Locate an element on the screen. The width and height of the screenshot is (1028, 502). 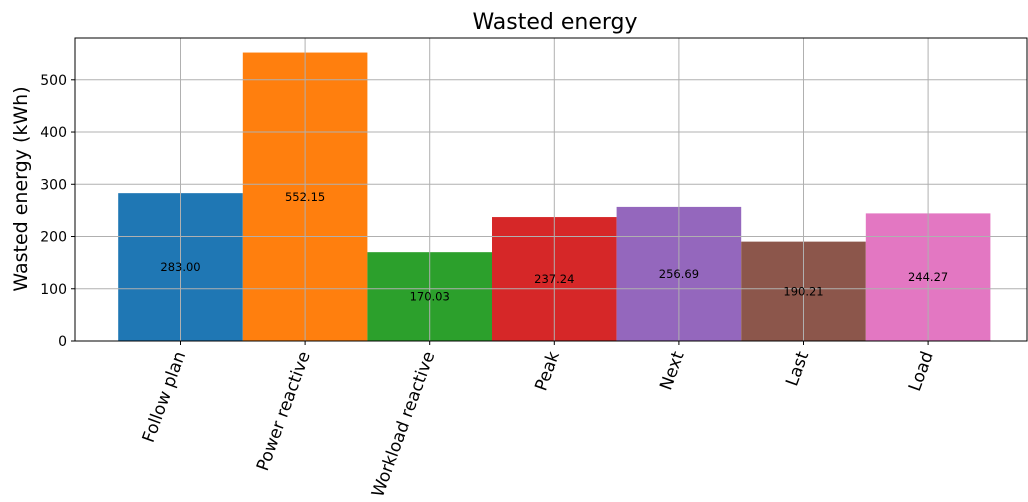
x-tick-label: Load is located at coordinates (921, 371).